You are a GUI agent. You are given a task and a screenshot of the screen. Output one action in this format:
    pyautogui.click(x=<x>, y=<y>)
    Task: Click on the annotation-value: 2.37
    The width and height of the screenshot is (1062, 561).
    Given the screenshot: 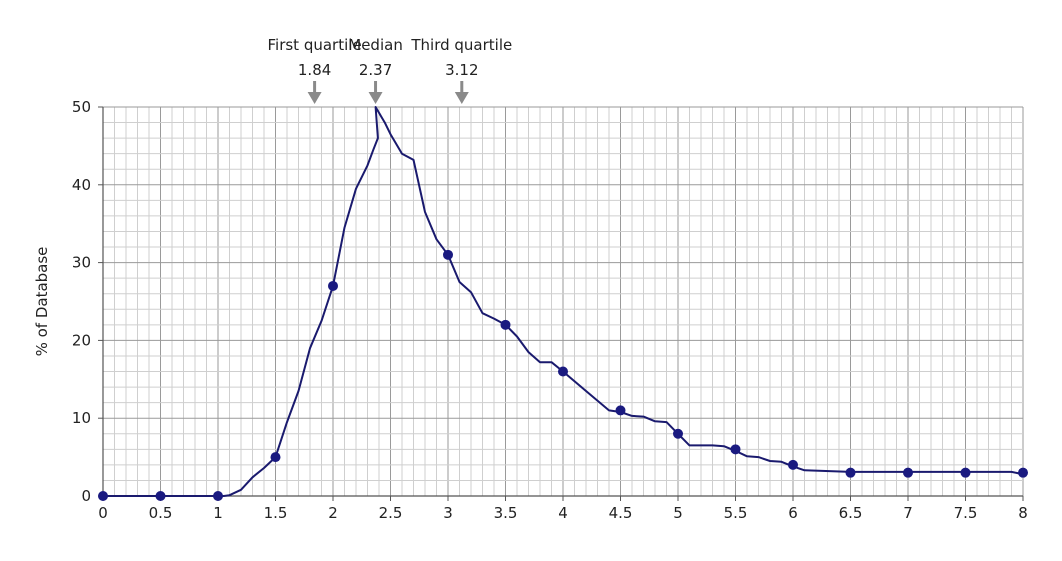 What is the action you would take?
    pyautogui.click(x=375, y=70)
    